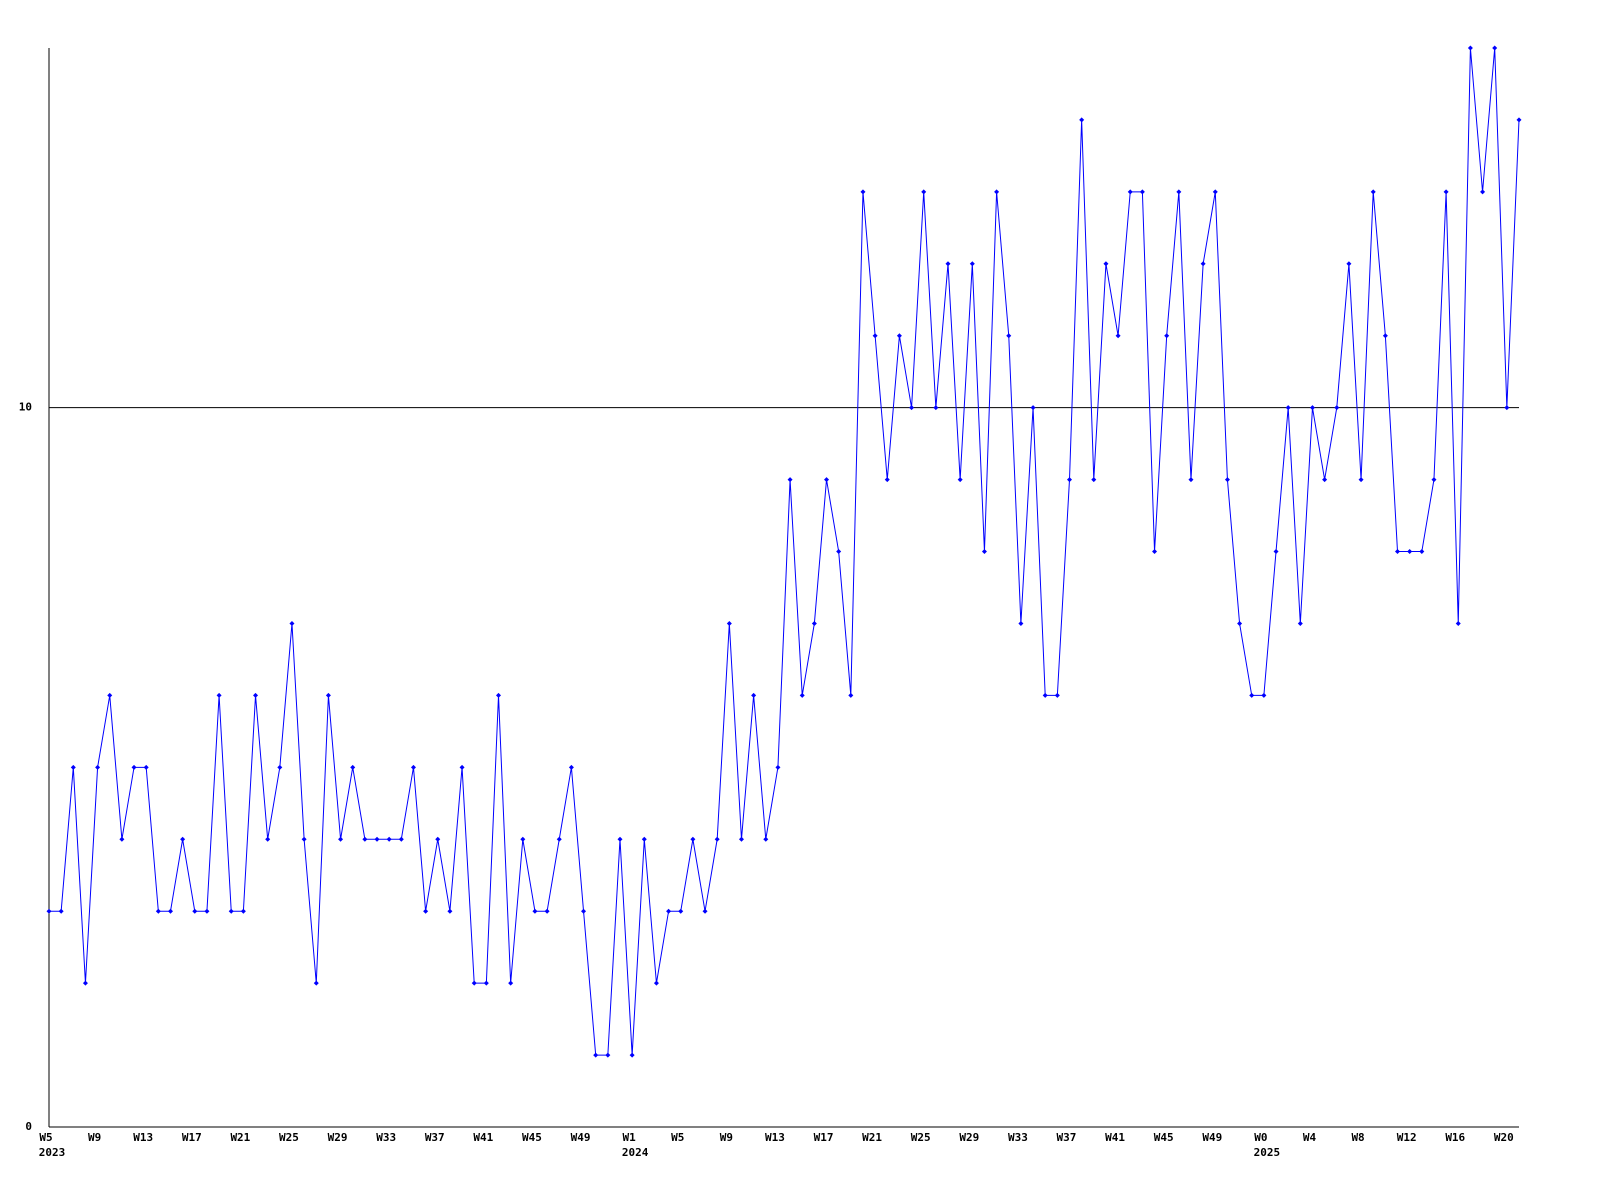 The image size is (1600, 1200). I want to click on y-tick-label: 10, so click(25, 407).